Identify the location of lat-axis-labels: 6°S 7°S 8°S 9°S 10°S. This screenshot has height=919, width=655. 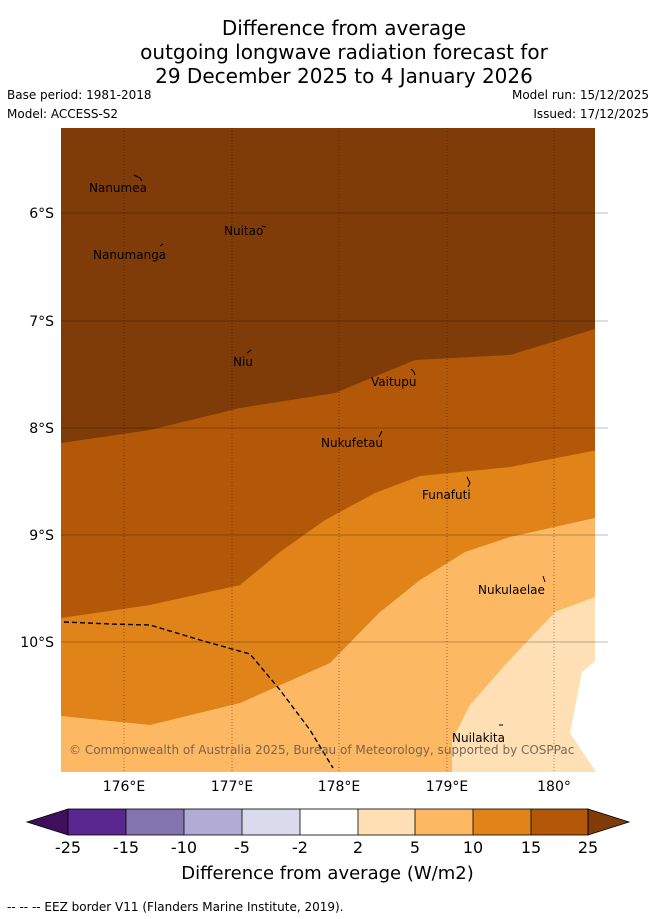
(37, 428).